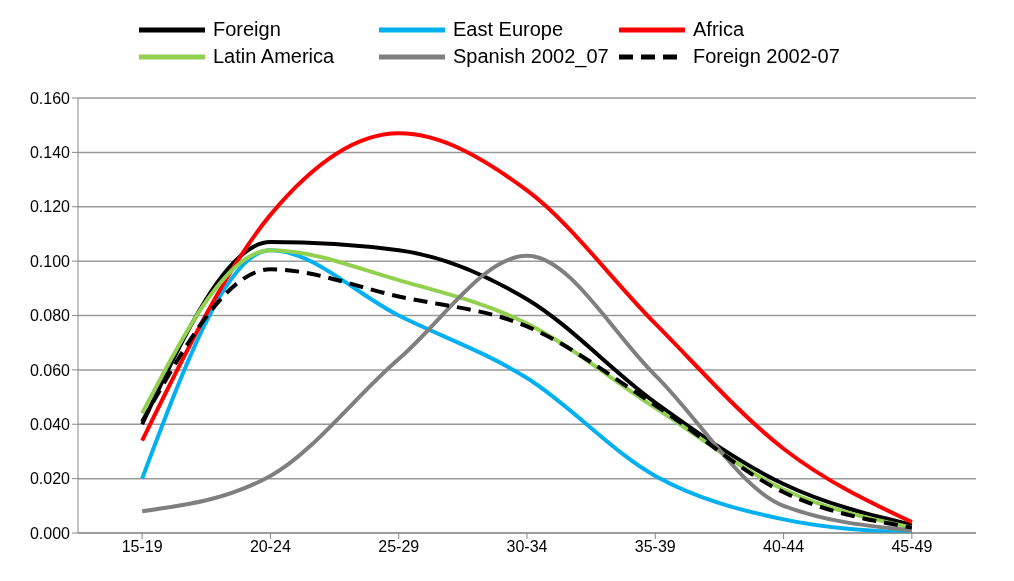 This screenshot has height=581, width=1014. What do you see at coordinates (399, 547) in the screenshot?
I see `x-tick-label: 25-29` at bounding box center [399, 547].